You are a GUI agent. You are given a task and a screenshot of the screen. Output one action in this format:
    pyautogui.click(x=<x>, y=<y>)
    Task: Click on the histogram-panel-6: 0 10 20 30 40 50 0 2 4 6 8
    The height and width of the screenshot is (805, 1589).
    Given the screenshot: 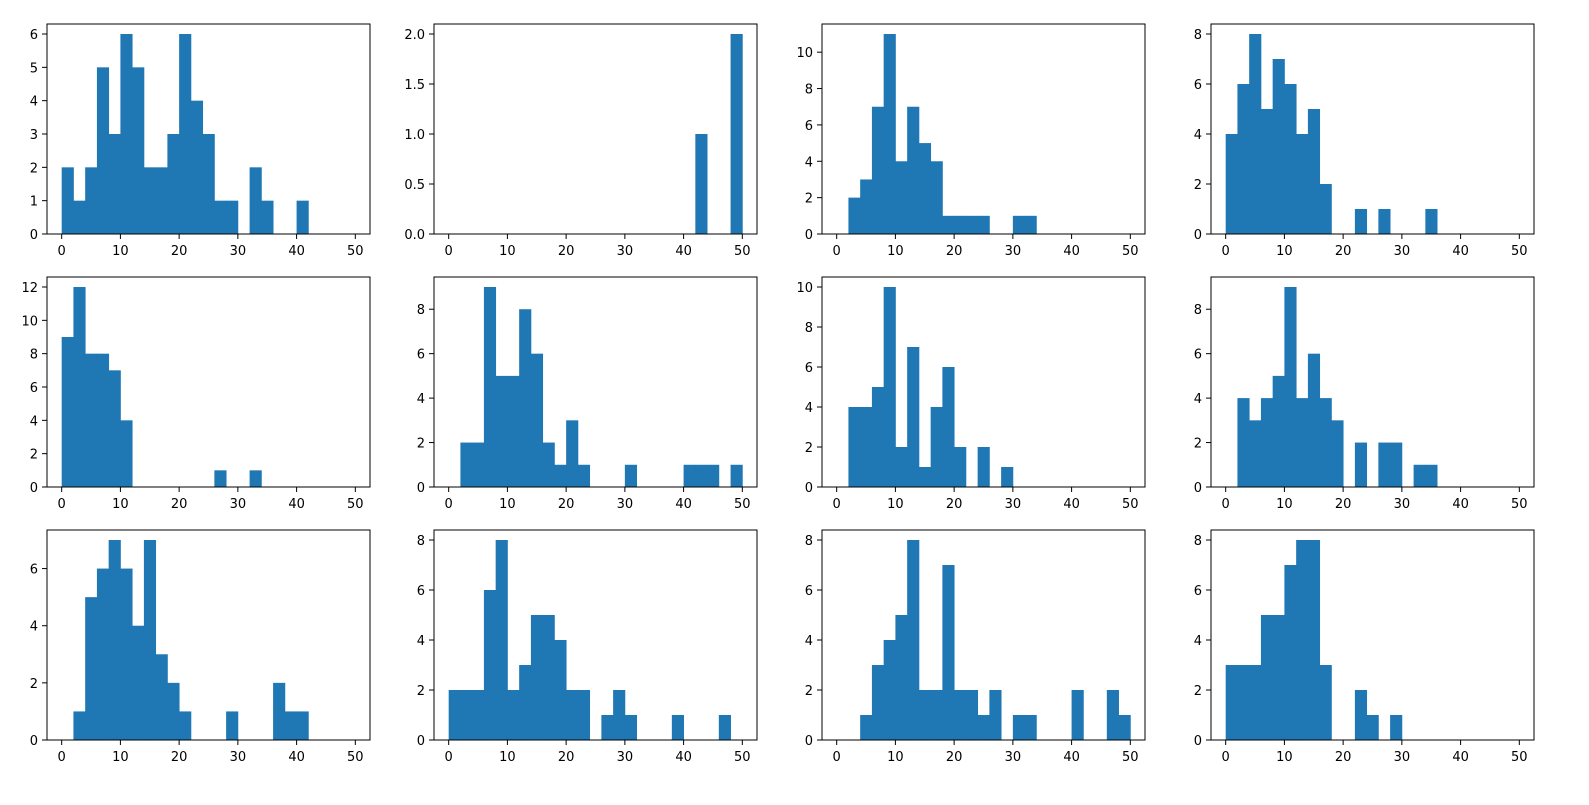 What is the action you would take?
    pyautogui.click(x=587, y=394)
    